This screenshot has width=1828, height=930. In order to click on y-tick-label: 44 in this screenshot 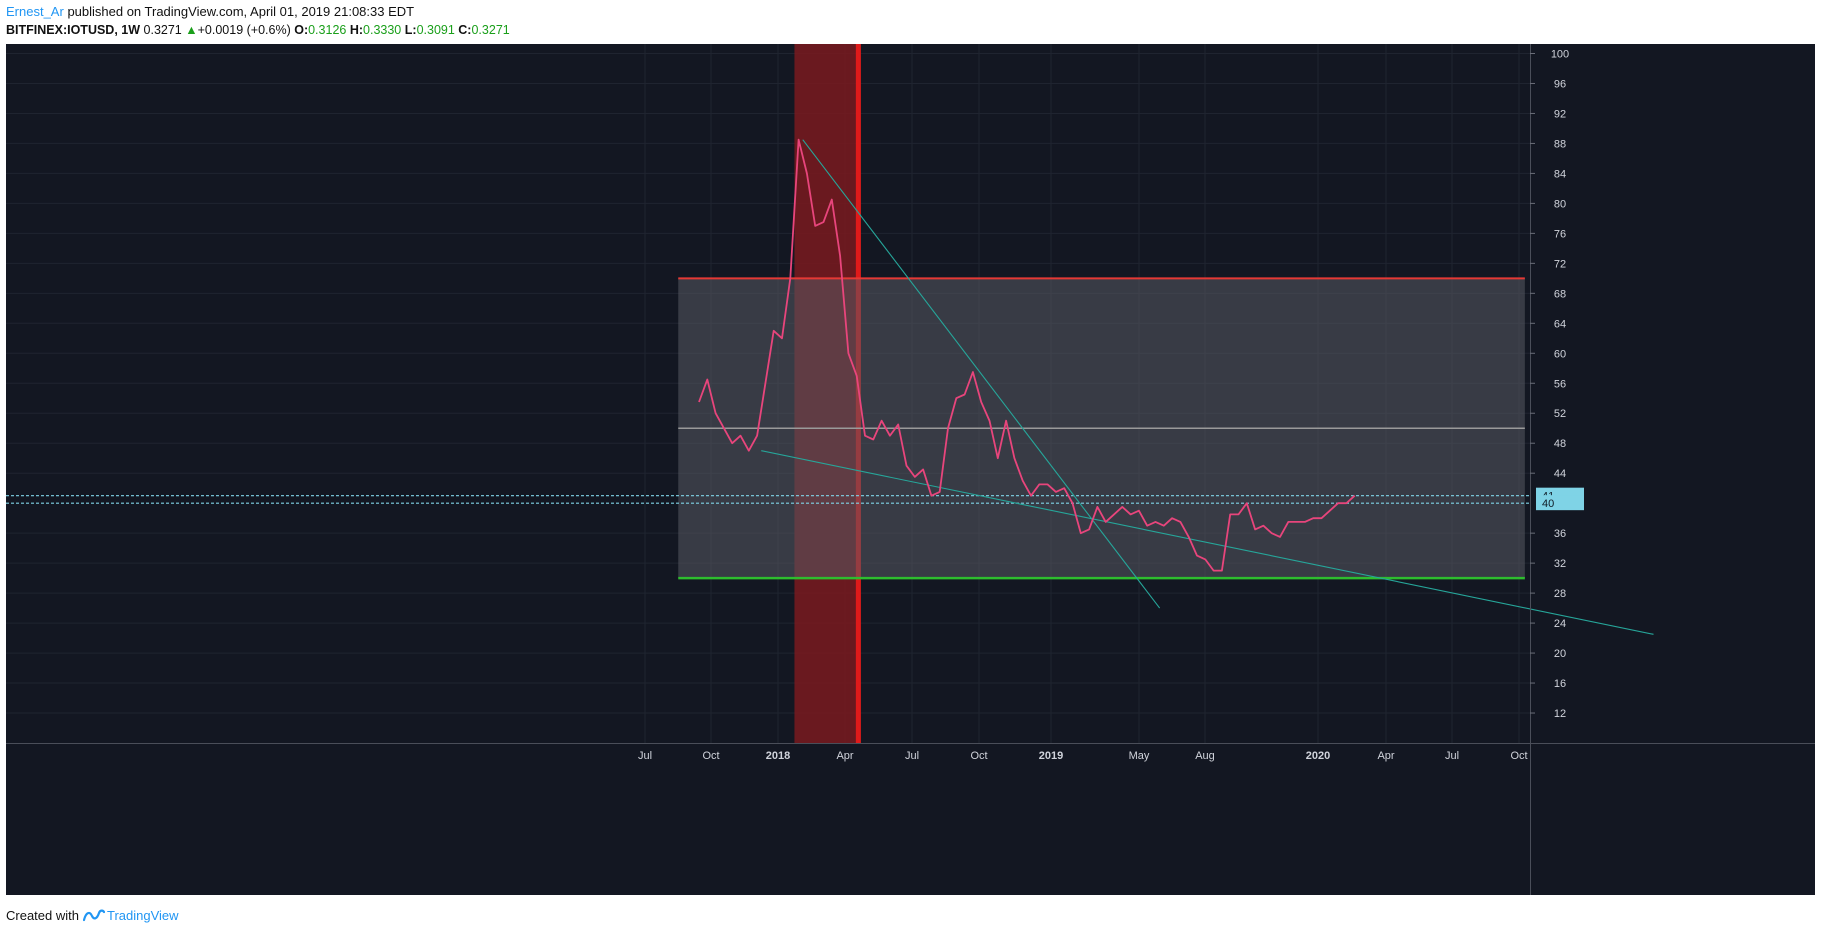, I will do `click(1560, 474)`.